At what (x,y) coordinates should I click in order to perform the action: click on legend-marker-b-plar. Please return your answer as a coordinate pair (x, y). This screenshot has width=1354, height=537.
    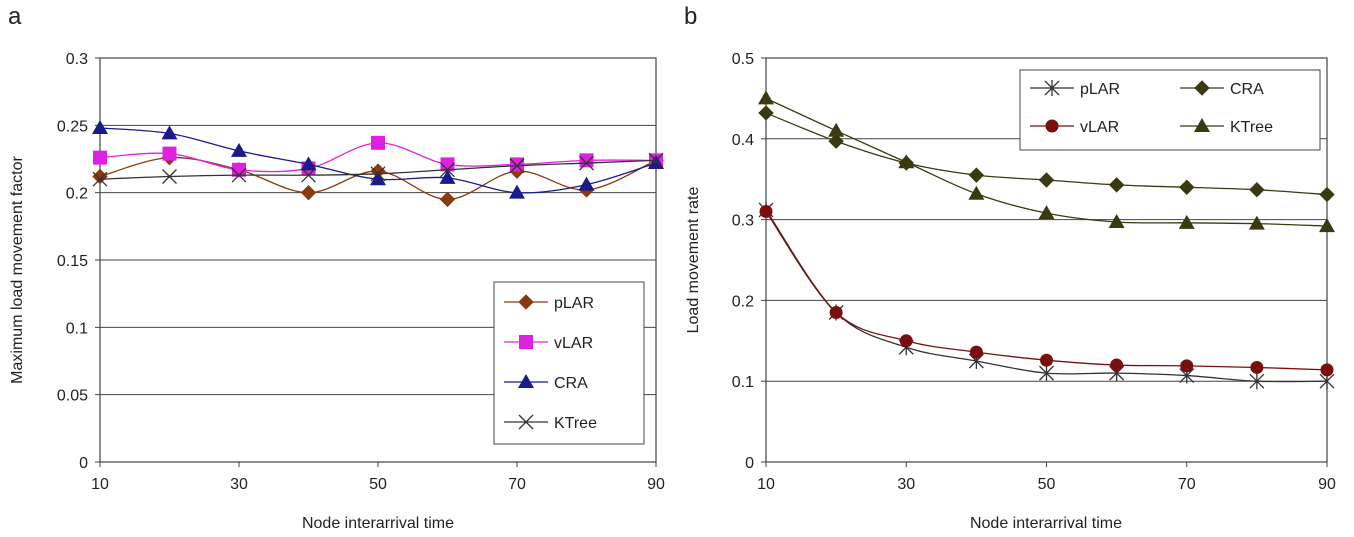
    Looking at the image, I should click on (1052, 88).